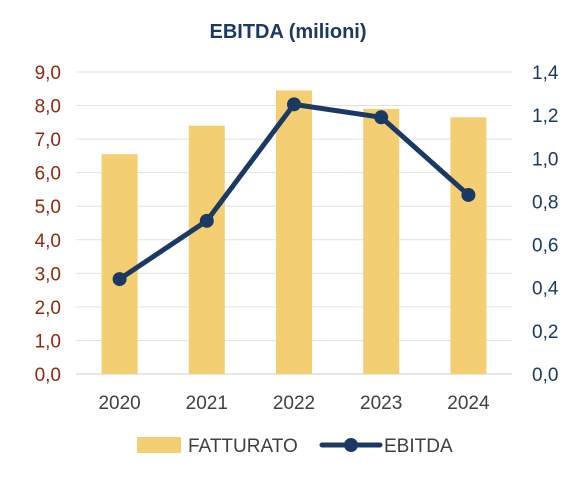  I want to click on legend-swatch-ebitda-marker, so click(351, 445).